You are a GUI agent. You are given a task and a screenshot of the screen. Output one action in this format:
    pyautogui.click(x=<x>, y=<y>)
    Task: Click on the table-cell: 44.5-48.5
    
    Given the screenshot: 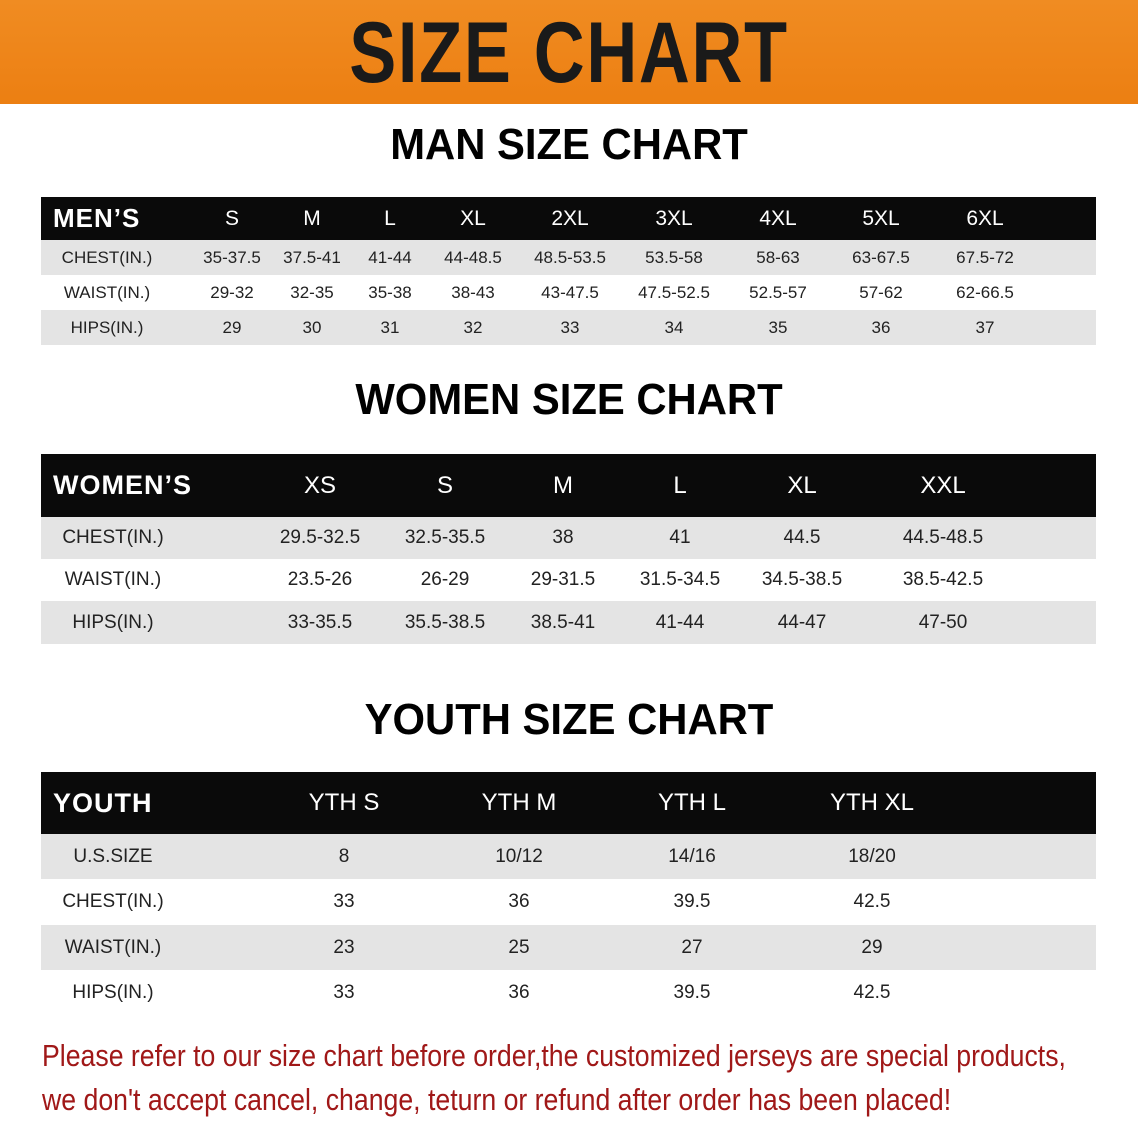 What is the action you would take?
    pyautogui.click(x=943, y=537)
    